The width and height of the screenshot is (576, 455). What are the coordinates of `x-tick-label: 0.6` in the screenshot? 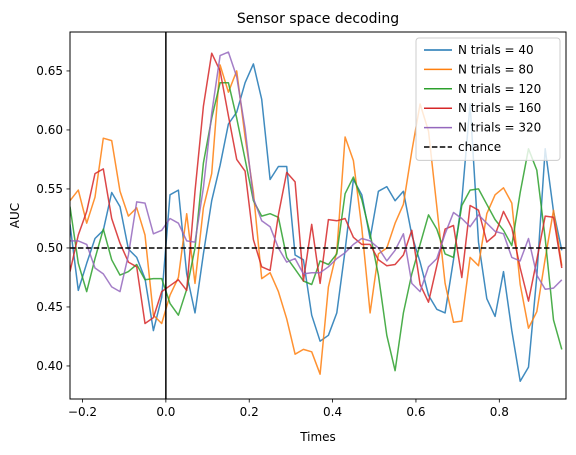 It's located at (415, 412).